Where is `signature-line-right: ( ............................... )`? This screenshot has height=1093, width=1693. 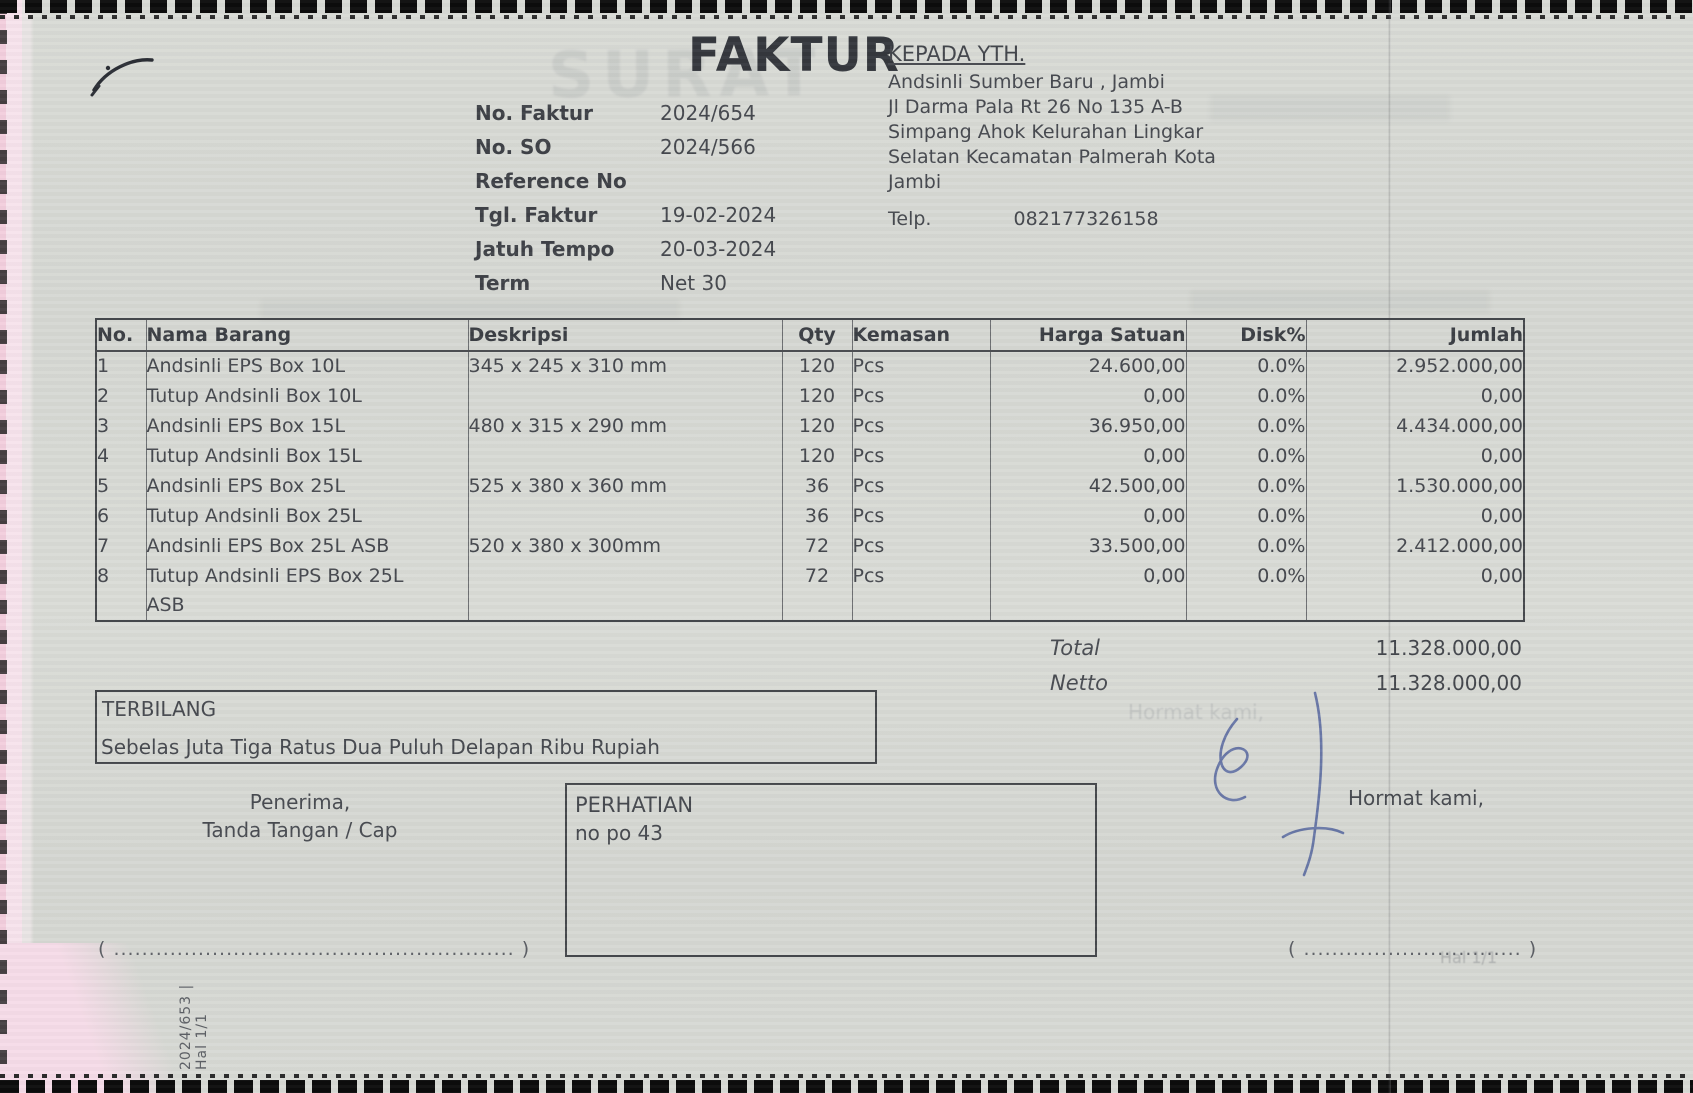 signature-line-right: ( ............................... ) is located at coordinates (1413, 949).